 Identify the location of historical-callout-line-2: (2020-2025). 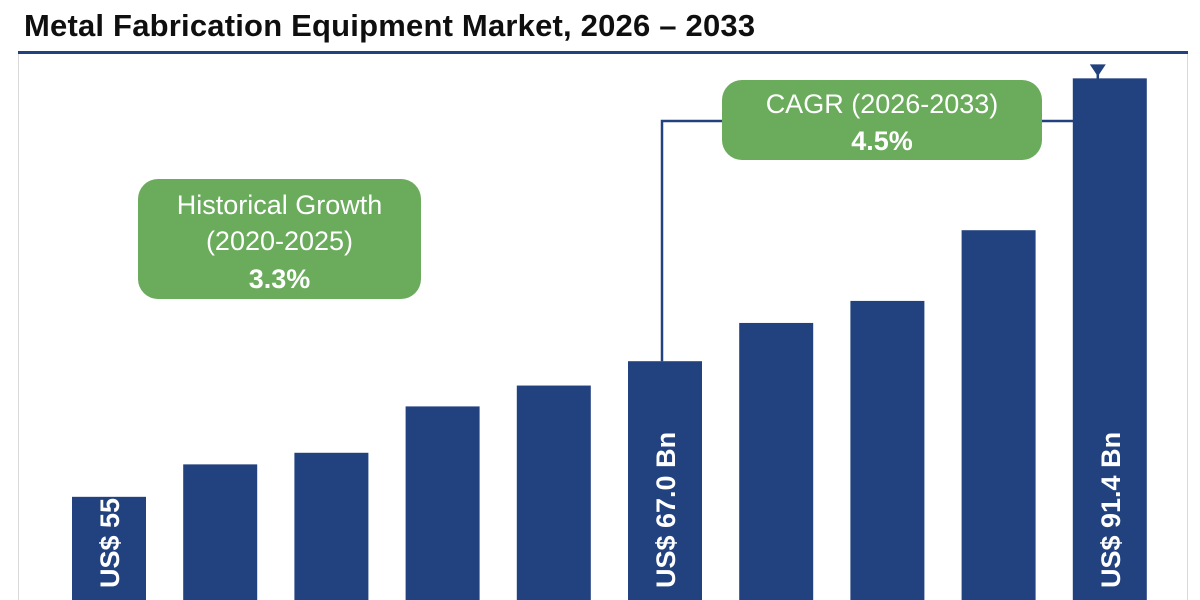
(279, 241).